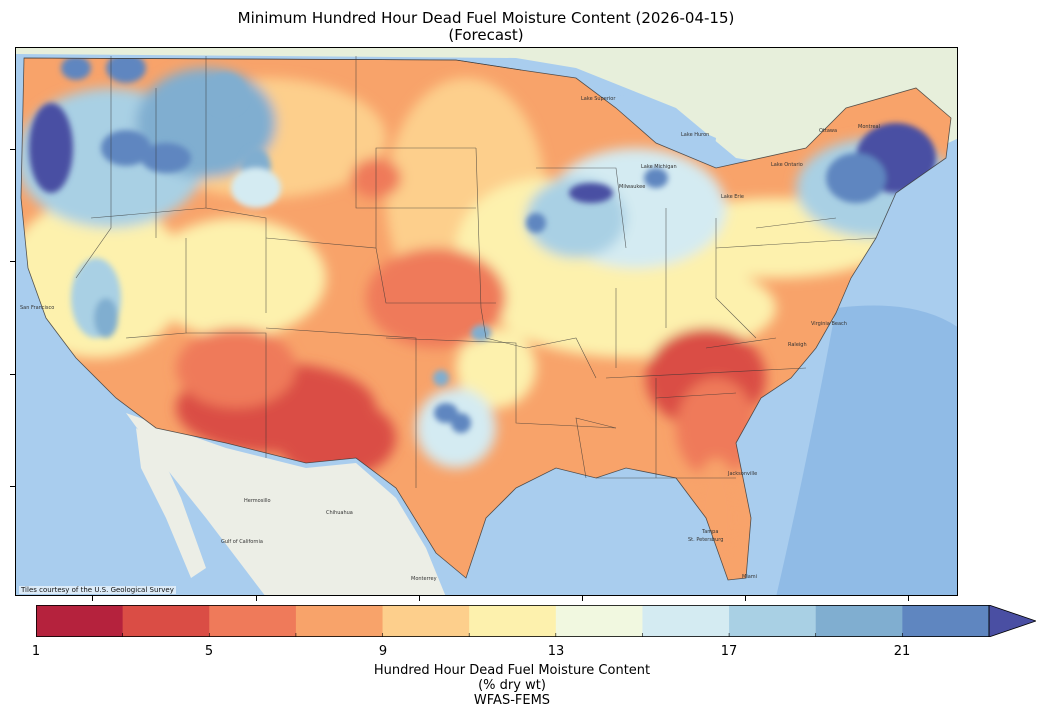  I want to click on place-label: Lake Huron, so click(695, 135).